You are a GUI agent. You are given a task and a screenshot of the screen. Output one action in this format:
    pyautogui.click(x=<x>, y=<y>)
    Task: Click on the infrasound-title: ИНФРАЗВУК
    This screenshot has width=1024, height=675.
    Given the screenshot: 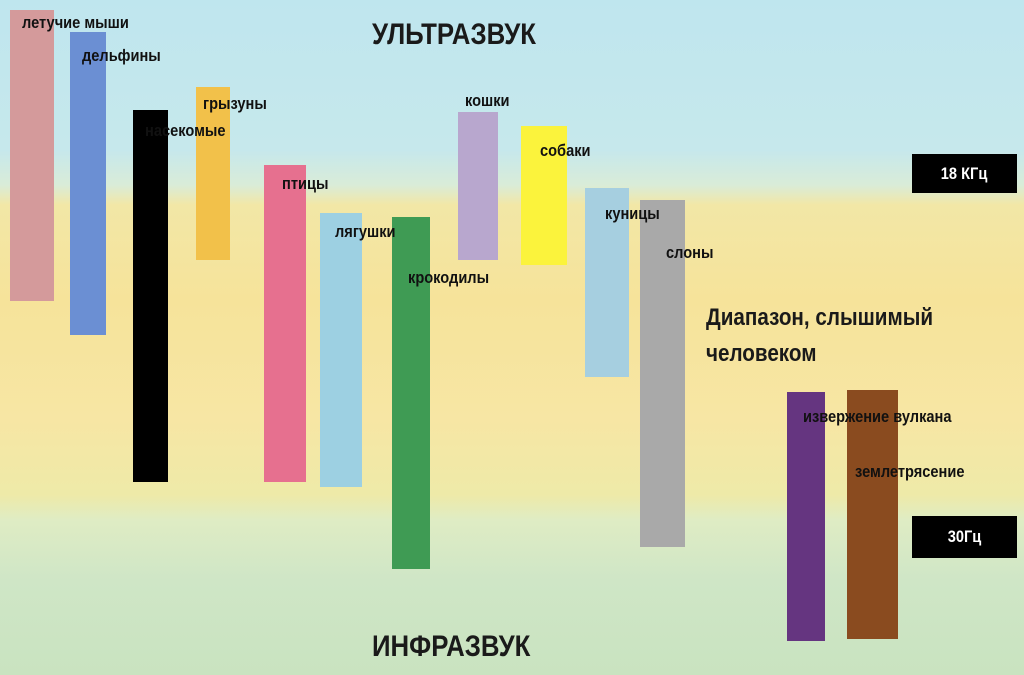 What is the action you would take?
    pyautogui.click(x=451, y=646)
    